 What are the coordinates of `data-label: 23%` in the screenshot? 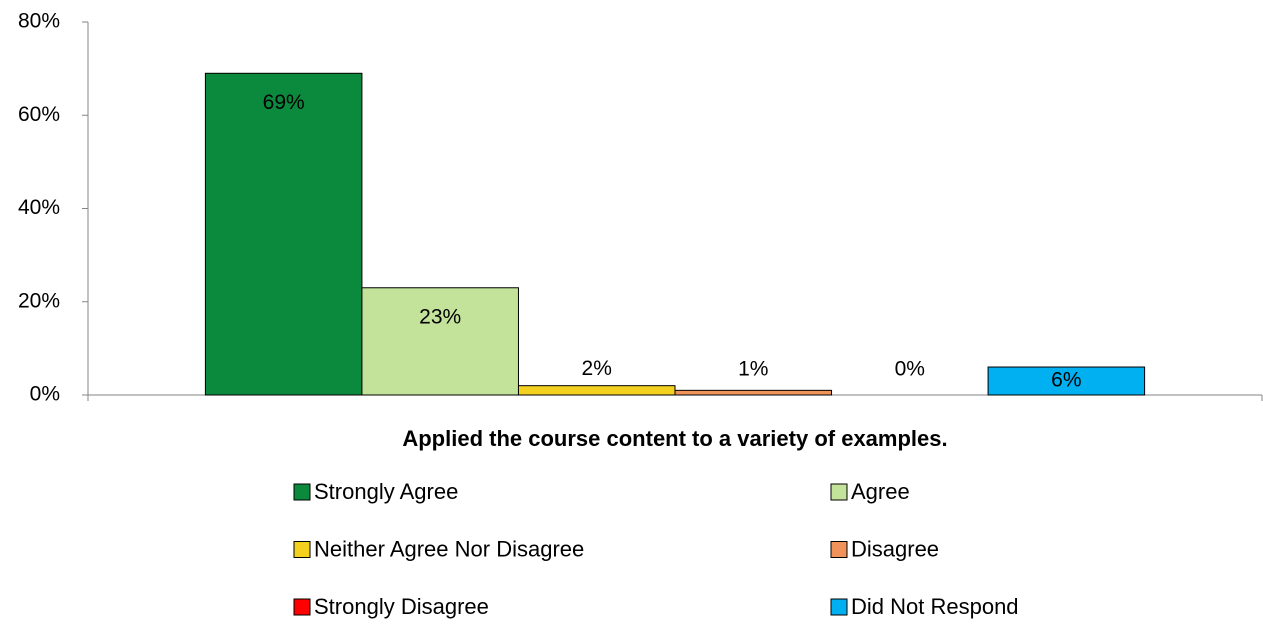 It's located at (440, 316).